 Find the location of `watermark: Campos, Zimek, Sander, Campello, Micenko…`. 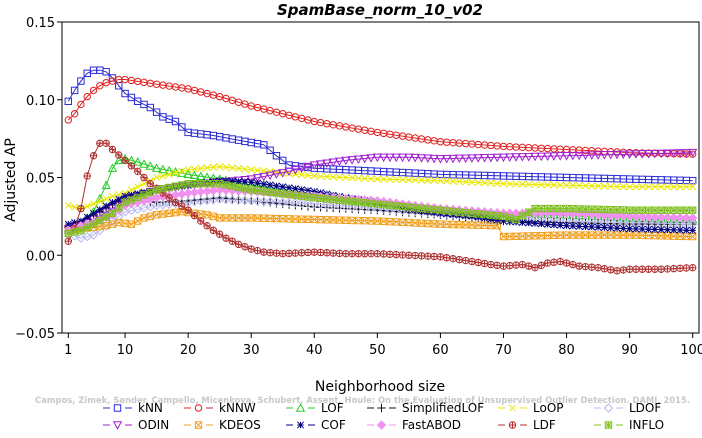

watermark: Campos, Zimek, Sander, Campello, Micenko… is located at coordinates (362, 401).